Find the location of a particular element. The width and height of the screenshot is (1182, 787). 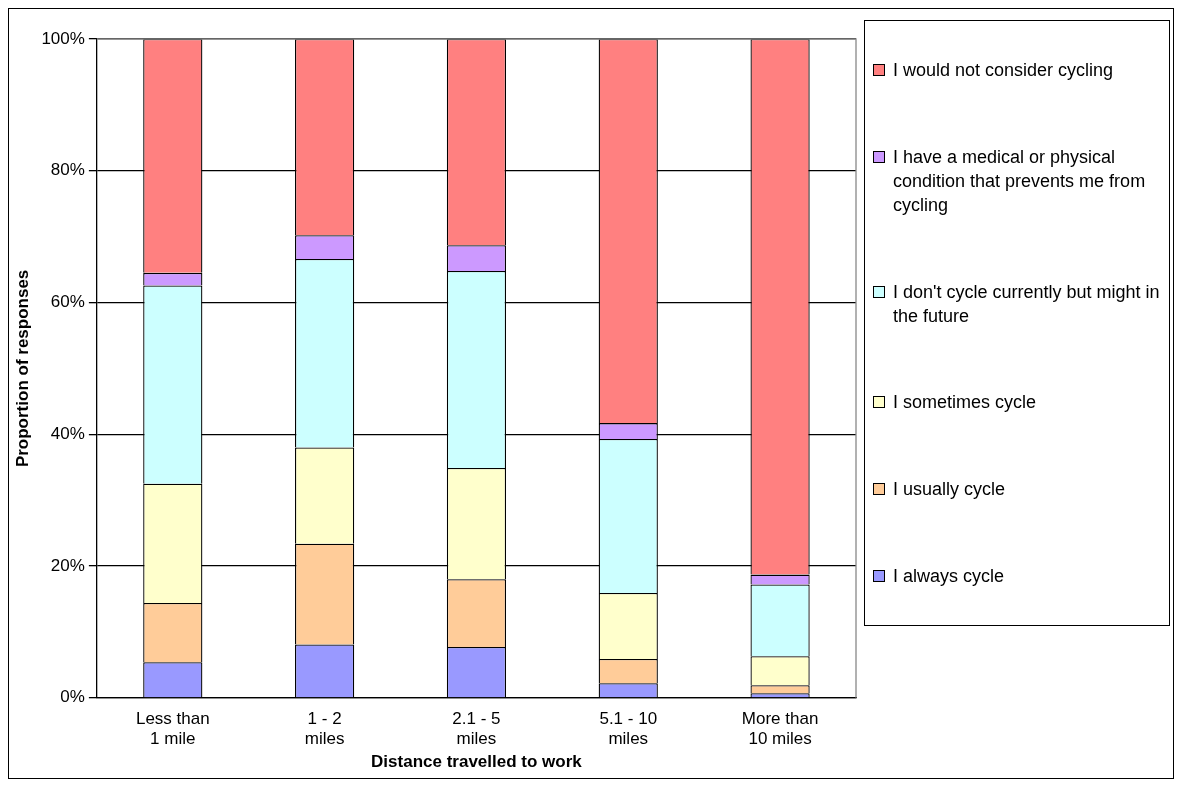

x-axis-title: Distance travelled to work is located at coordinates (477, 762).